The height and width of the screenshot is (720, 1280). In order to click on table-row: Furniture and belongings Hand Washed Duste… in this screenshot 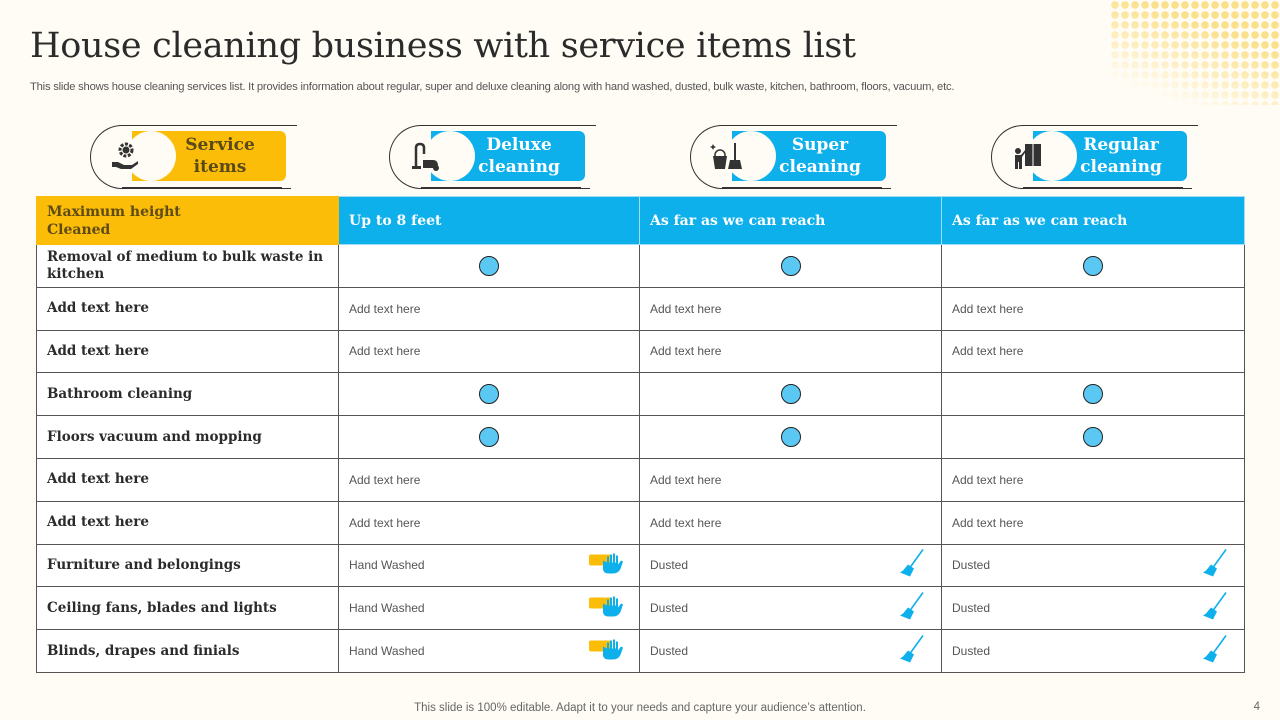, I will do `click(640, 565)`.